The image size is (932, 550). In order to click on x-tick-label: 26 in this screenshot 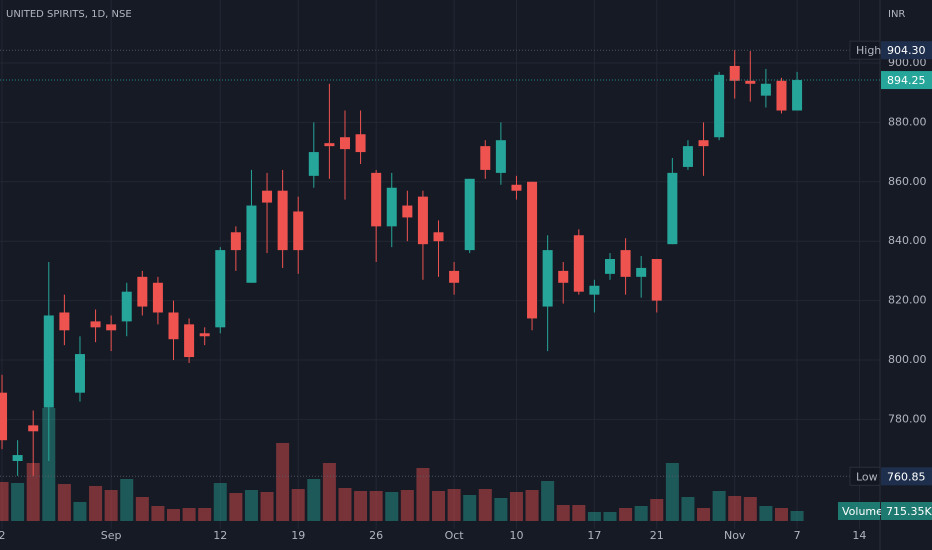, I will do `click(376, 535)`.